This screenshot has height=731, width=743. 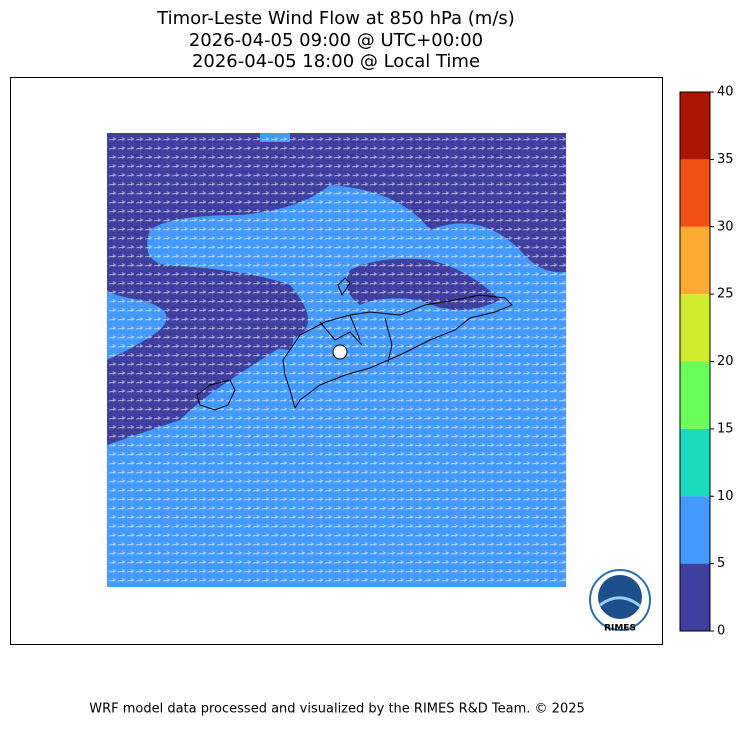 I want to click on tick-label: 5, so click(x=721, y=563).